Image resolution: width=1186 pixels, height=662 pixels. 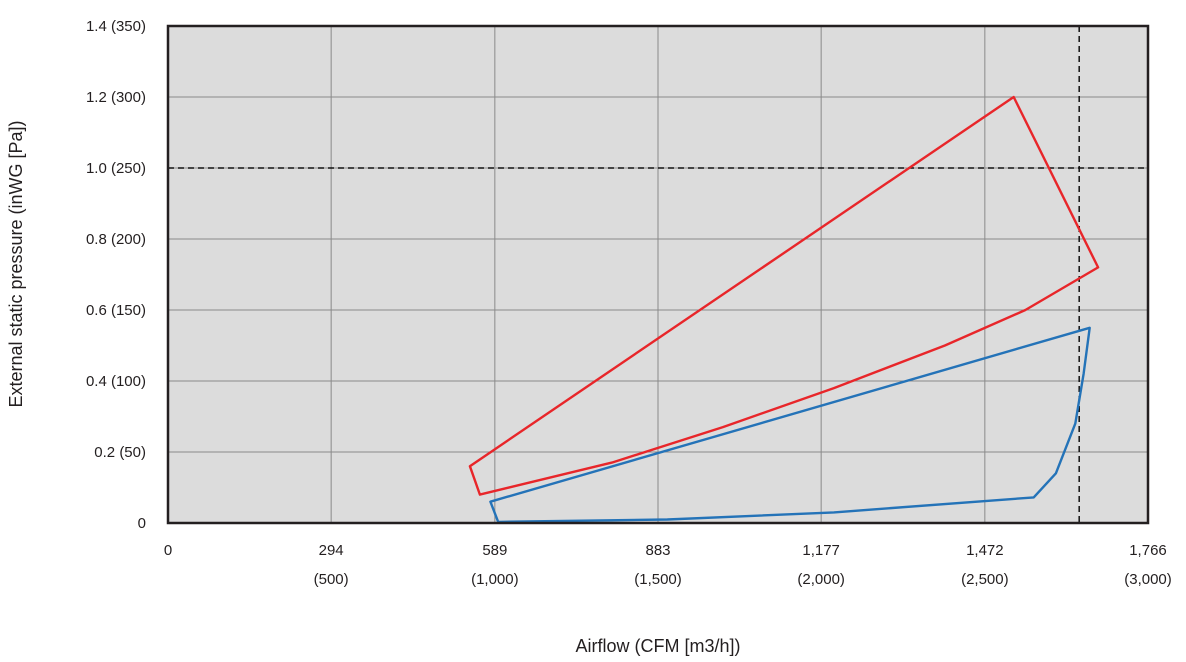 What do you see at coordinates (16, 263) in the screenshot?
I see `y-axis-title: External static pressure (inWG [Pa])` at bounding box center [16, 263].